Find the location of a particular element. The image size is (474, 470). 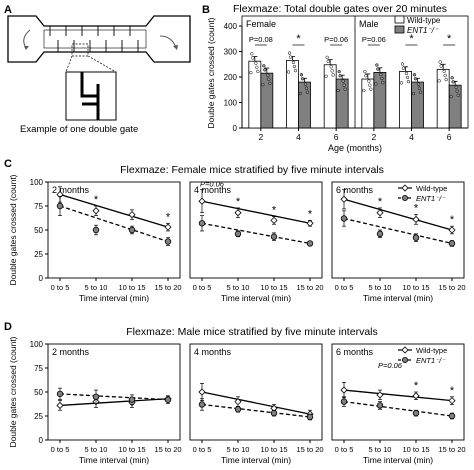

chart-b-y-tick-label: 200 is located at coordinates (231, 77).